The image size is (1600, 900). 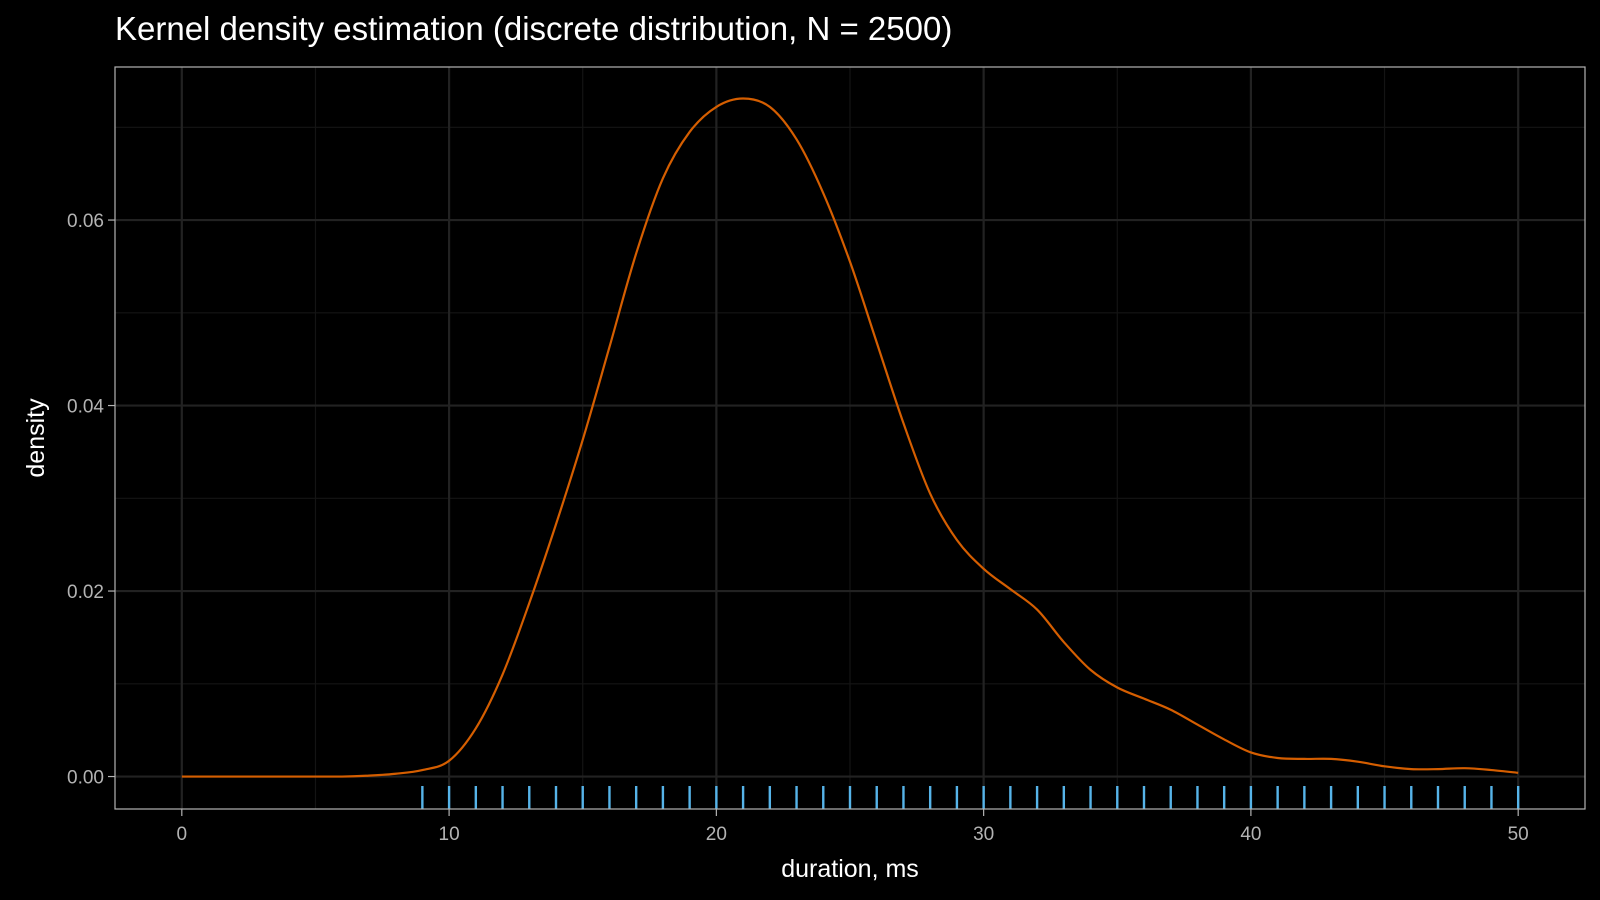 What do you see at coordinates (36, 438) in the screenshot?
I see `y-axis-title: density` at bounding box center [36, 438].